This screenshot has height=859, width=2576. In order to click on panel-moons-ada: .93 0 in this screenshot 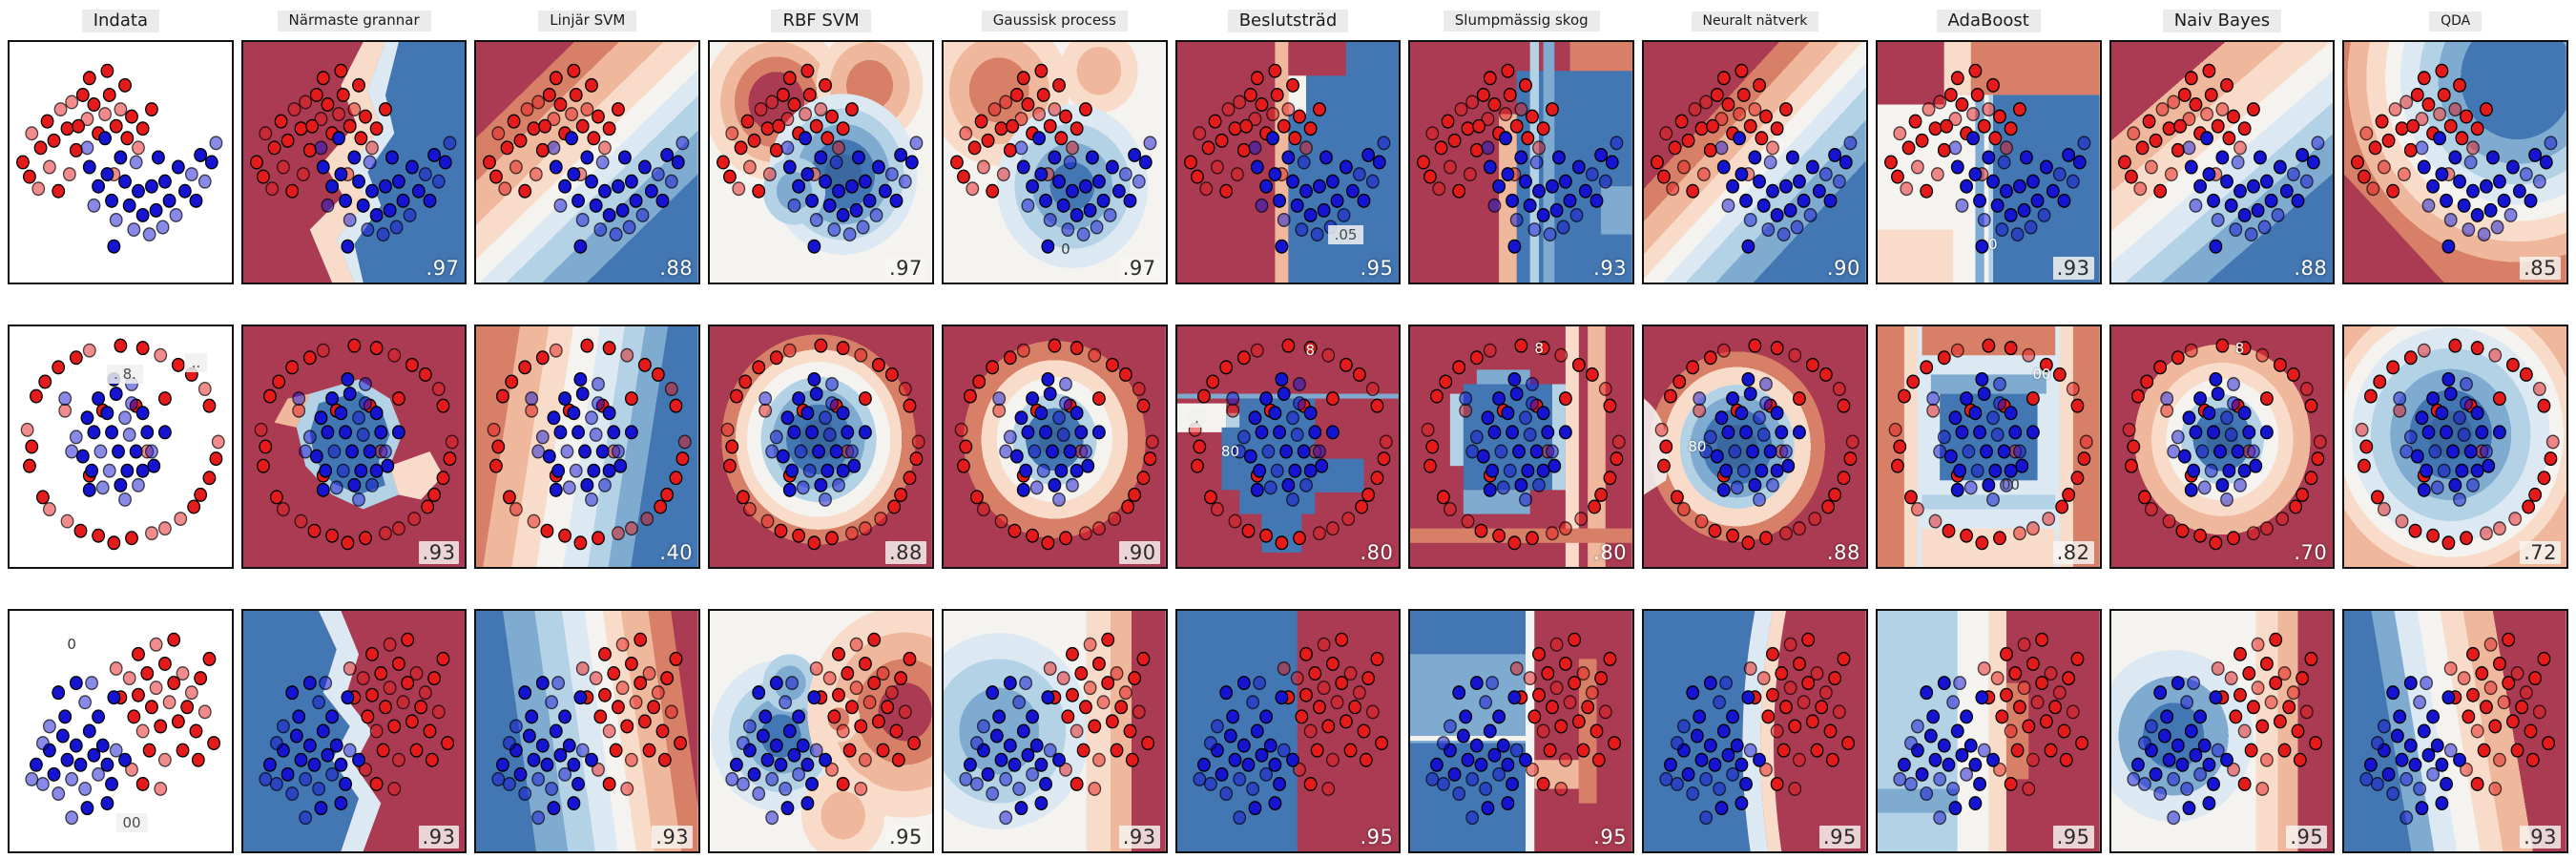, I will do `click(1988, 162)`.